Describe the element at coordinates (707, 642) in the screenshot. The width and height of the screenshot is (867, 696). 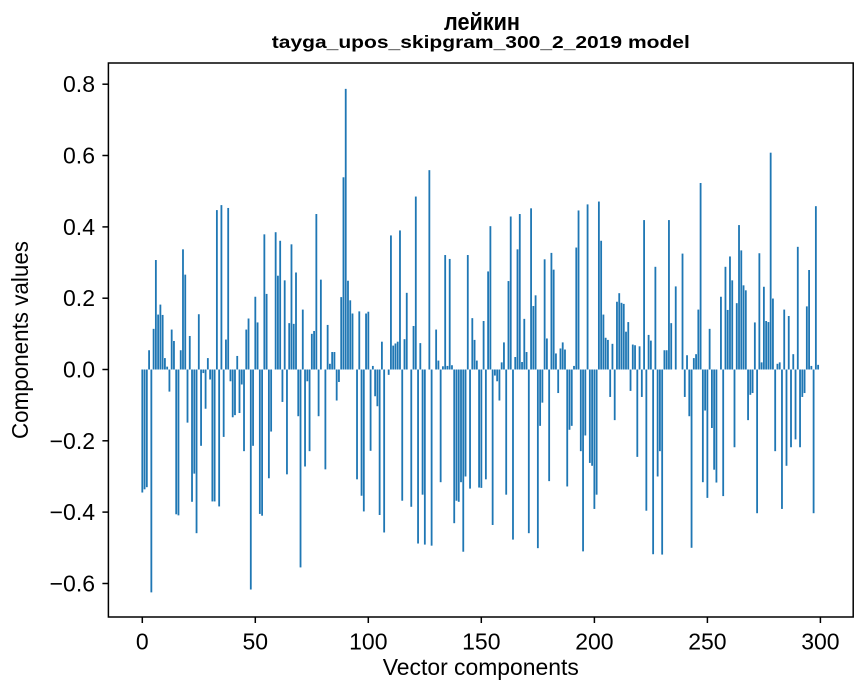
I see `svg-text: 250` at that location.